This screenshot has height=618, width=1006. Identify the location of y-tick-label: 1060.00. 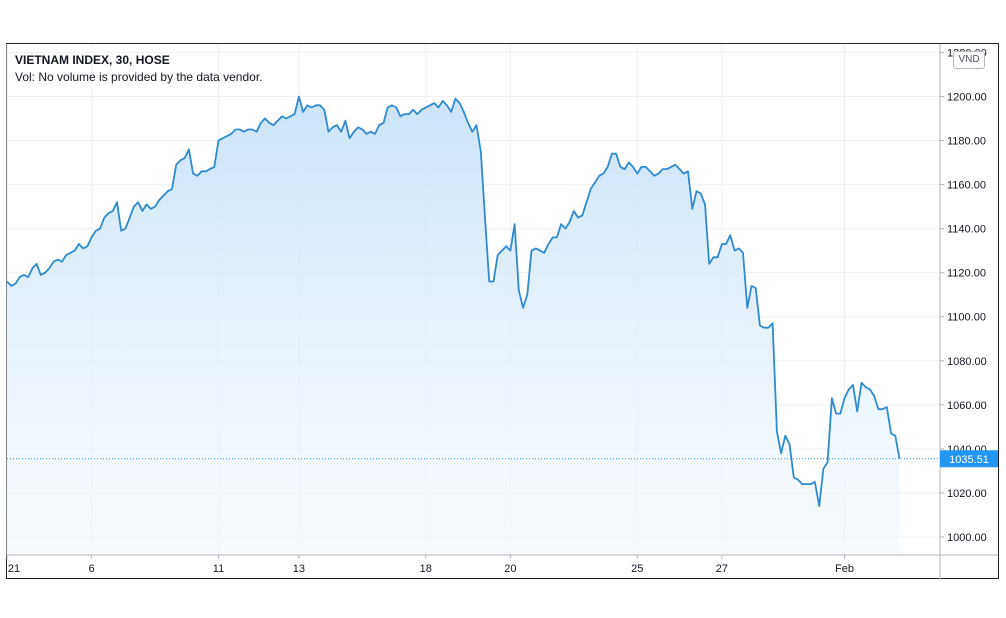
(967, 406).